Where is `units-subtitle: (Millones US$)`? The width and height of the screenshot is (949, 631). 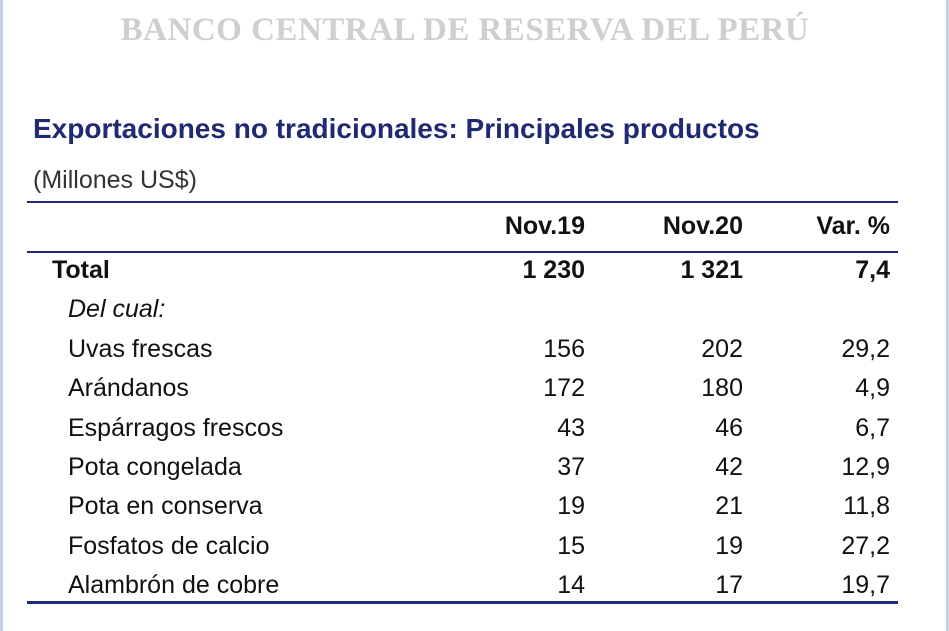
units-subtitle: (Millones US$) is located at coordinates (115, 180).